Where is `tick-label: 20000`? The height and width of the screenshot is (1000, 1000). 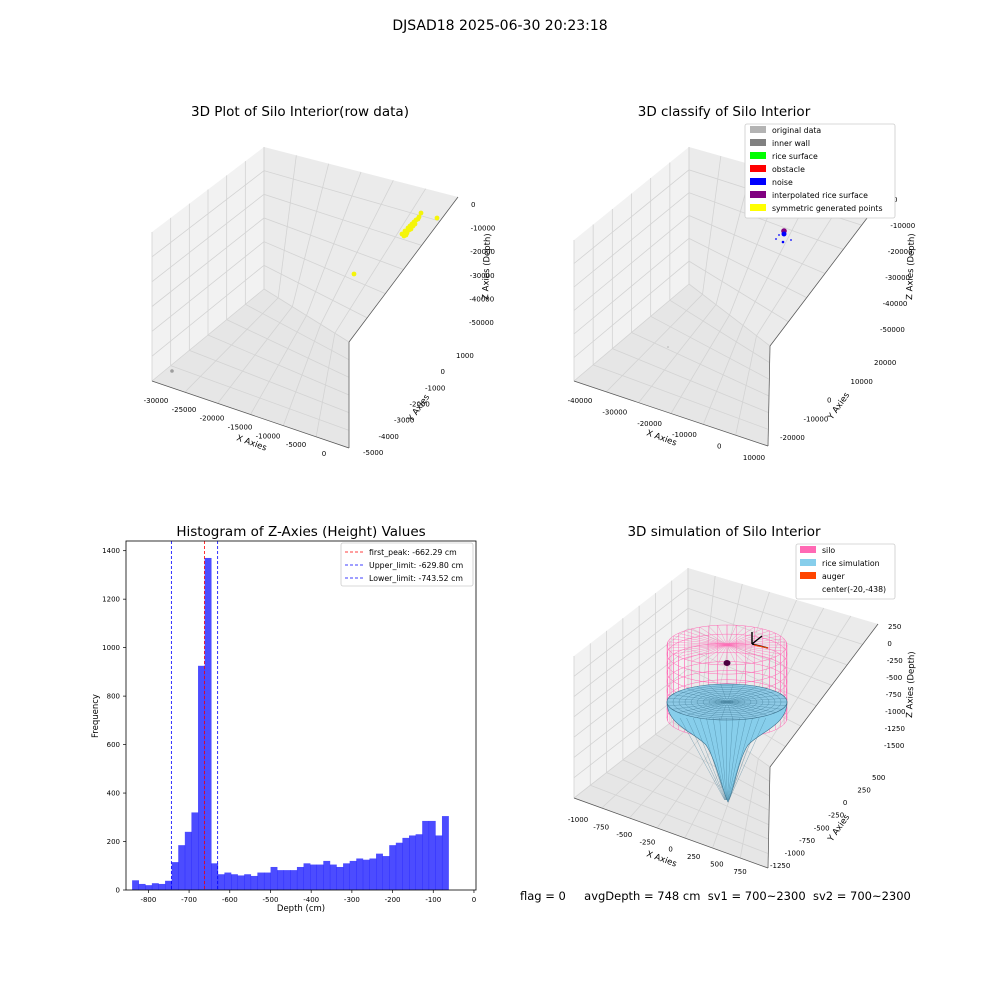 tick-label: 20000 is located at coordinates (885, 363).